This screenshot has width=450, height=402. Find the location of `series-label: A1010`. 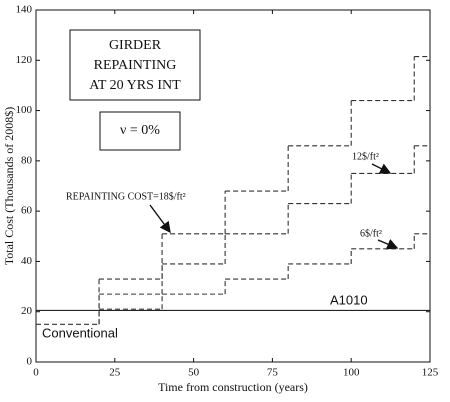

series-label: A1010 is located at coordinates (349, 299).